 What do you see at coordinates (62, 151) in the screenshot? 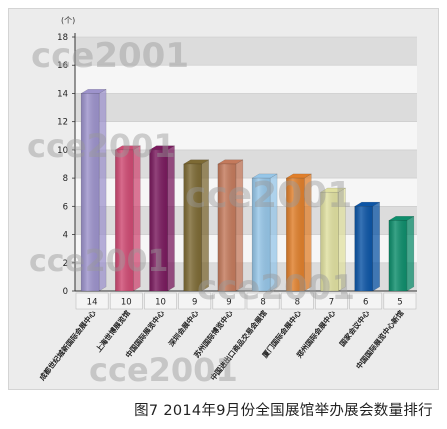
I see `y-tick-label: 10` at bounding box center [62, 151].